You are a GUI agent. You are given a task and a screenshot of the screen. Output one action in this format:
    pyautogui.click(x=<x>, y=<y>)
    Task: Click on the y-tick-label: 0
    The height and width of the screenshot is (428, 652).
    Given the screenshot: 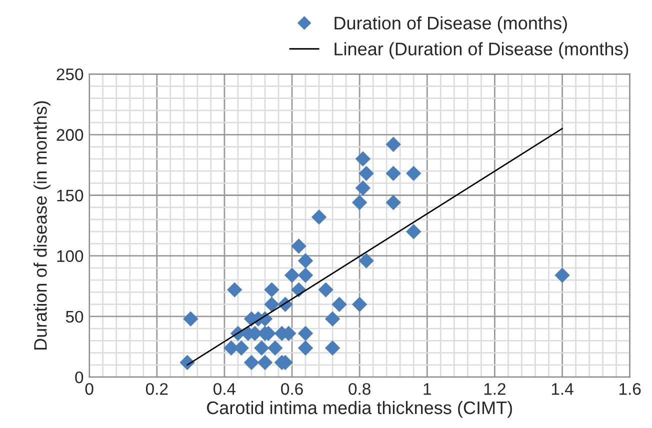 What is the action you would take?
    pyautogui.click(x=79, y=377)
    